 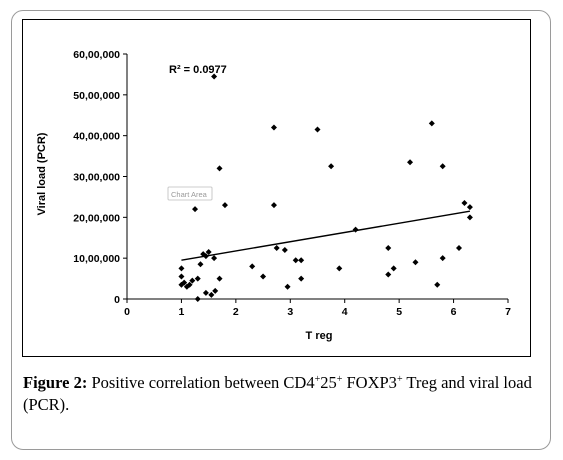 I want to click on x-tick-label: 4, so click(x=345, y=312).